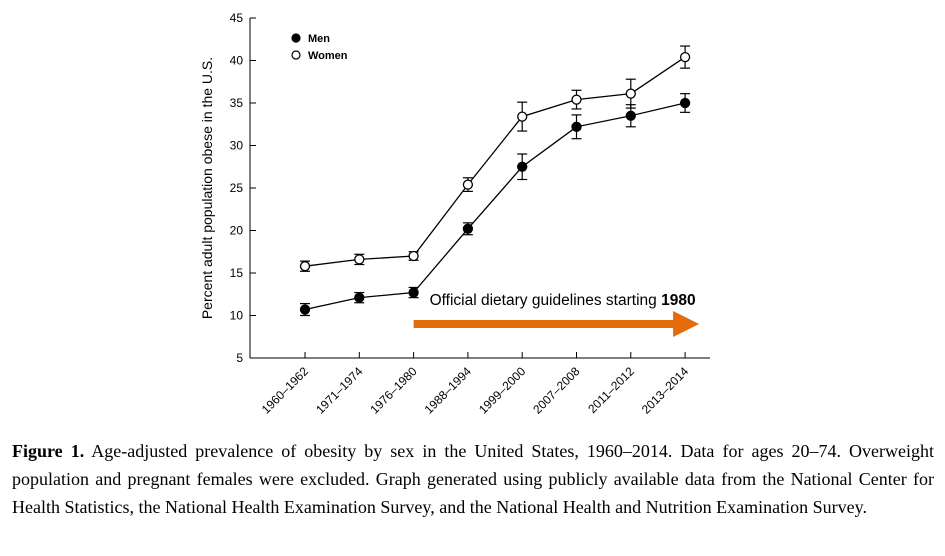 The height and width of the screenshot is (556, 945). I want to click on caption-label: Figure 1., so click(48, 451).